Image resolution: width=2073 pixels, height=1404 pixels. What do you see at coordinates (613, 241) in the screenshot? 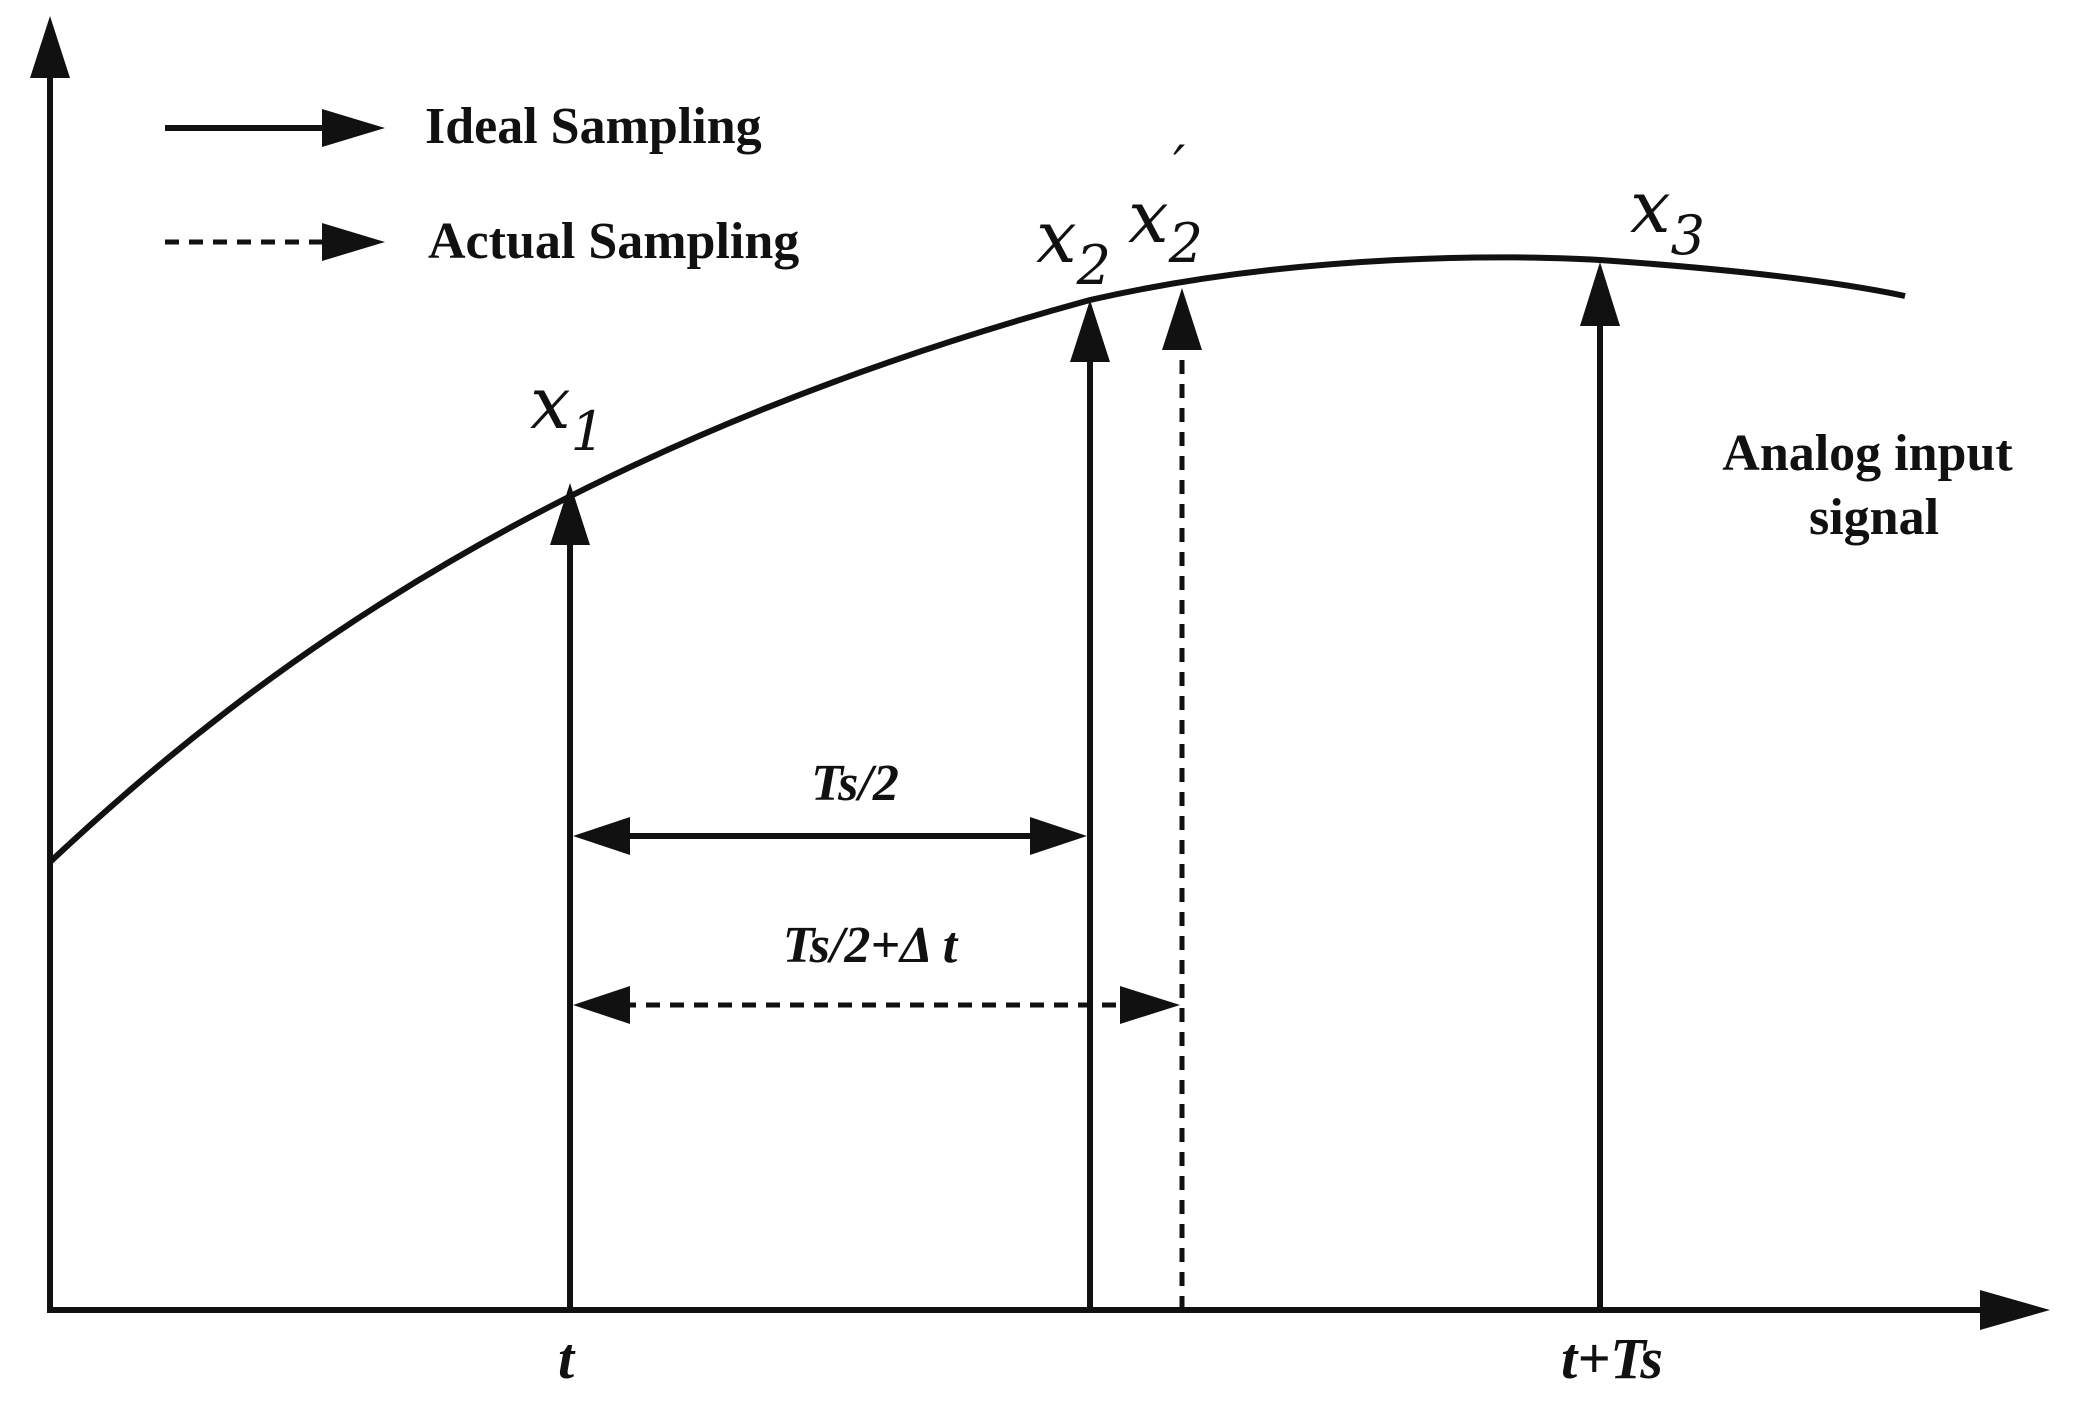
I see `legend-actual-label: Actual Sampling` at bounding box center [613, 241].